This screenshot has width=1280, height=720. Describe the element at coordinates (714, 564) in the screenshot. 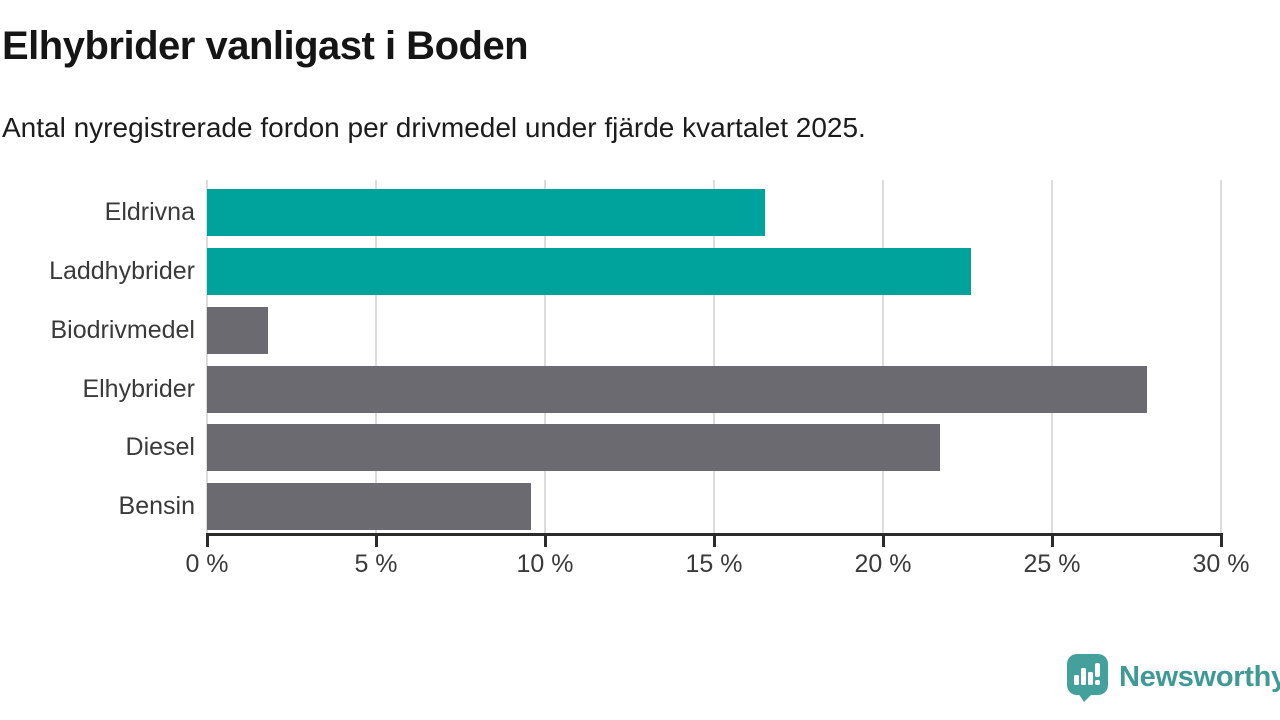

I see `x-axis-tick-label: 15 %` at that location.